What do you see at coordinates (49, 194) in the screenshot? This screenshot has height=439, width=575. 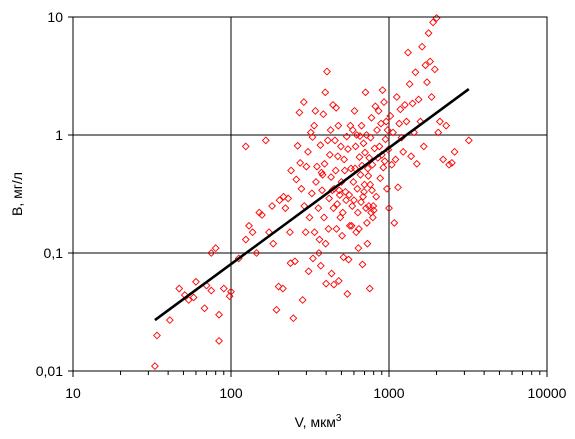 I see `y-axis-tick-labels: 0,01 0,1 1 10` at bounding box center [49, 194].